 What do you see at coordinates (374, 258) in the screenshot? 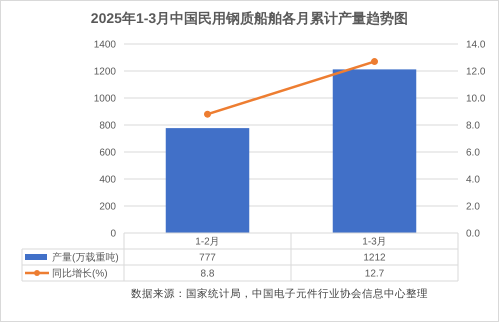
I see `data-label: 1212` at bounding box center [374, 258].